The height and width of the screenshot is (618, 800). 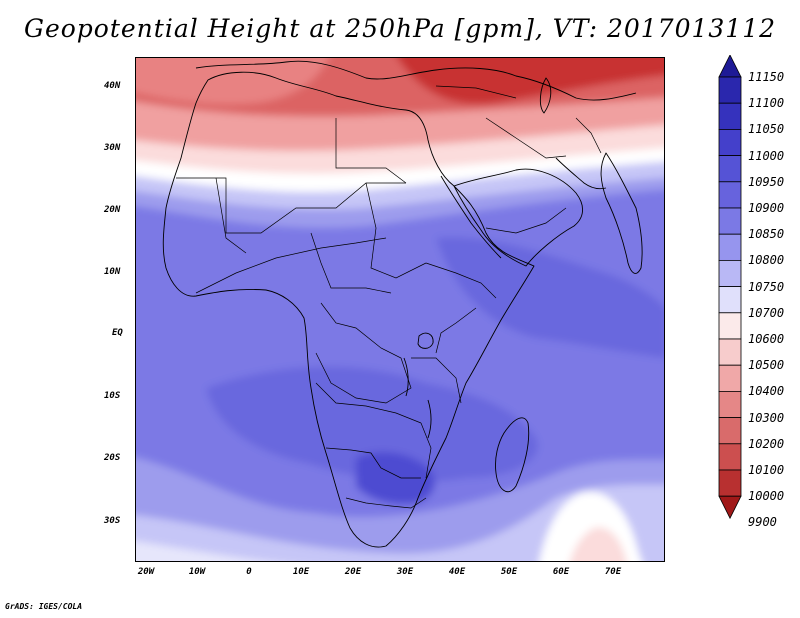 I want to click on border-chad-car, so click(x=351, y=263).